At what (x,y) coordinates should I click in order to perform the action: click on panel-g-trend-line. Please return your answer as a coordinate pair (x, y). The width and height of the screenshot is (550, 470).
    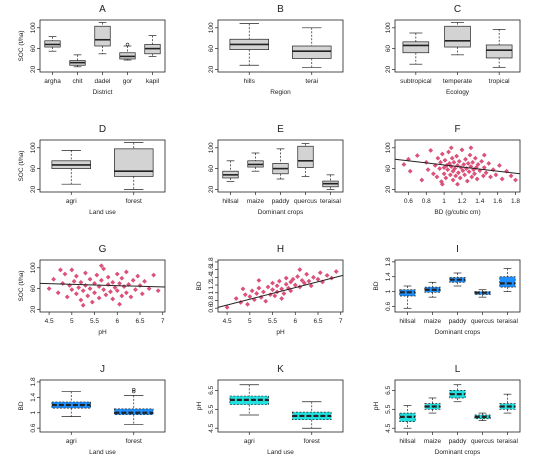
    Looking at the image, I should click on (102, 285).